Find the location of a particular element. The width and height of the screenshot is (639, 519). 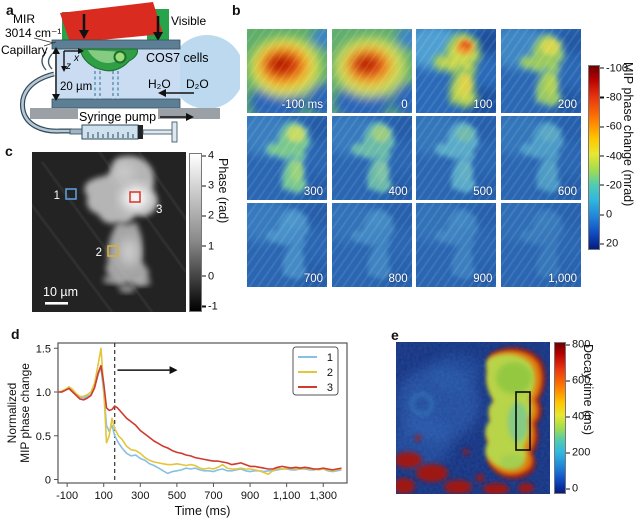

syringe-stop is located at coordinates (140, 132).